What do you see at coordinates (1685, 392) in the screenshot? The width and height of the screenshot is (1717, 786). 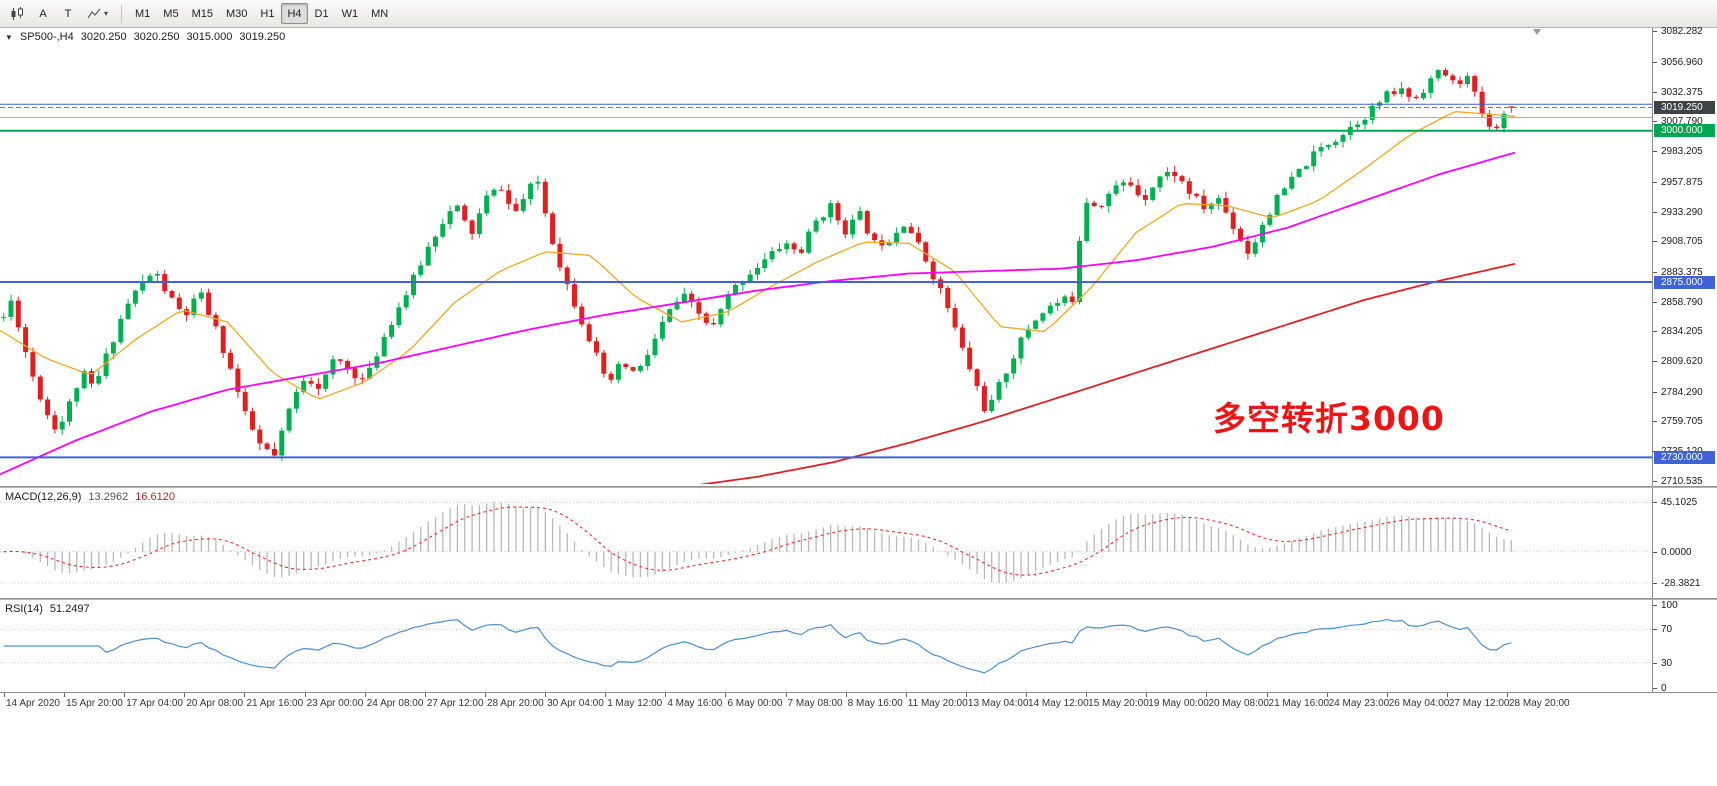 I see `price-tick-label: 2784.290` at bounding box center [1685, 392].